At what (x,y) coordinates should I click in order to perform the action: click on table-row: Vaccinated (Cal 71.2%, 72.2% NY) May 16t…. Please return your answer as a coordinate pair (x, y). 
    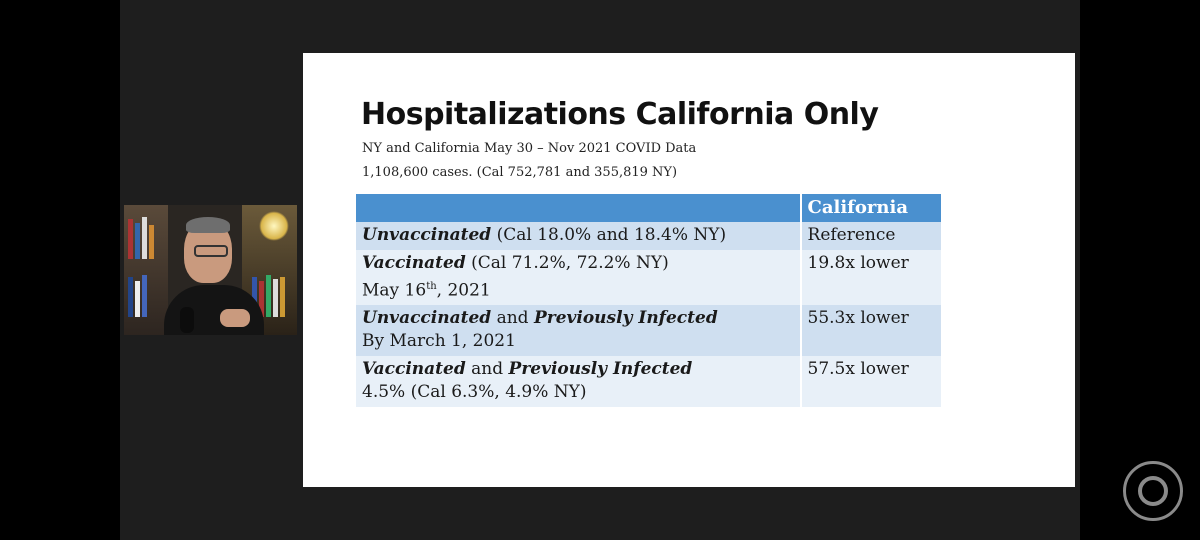
    Looking at the image, I should click on (648, 277).